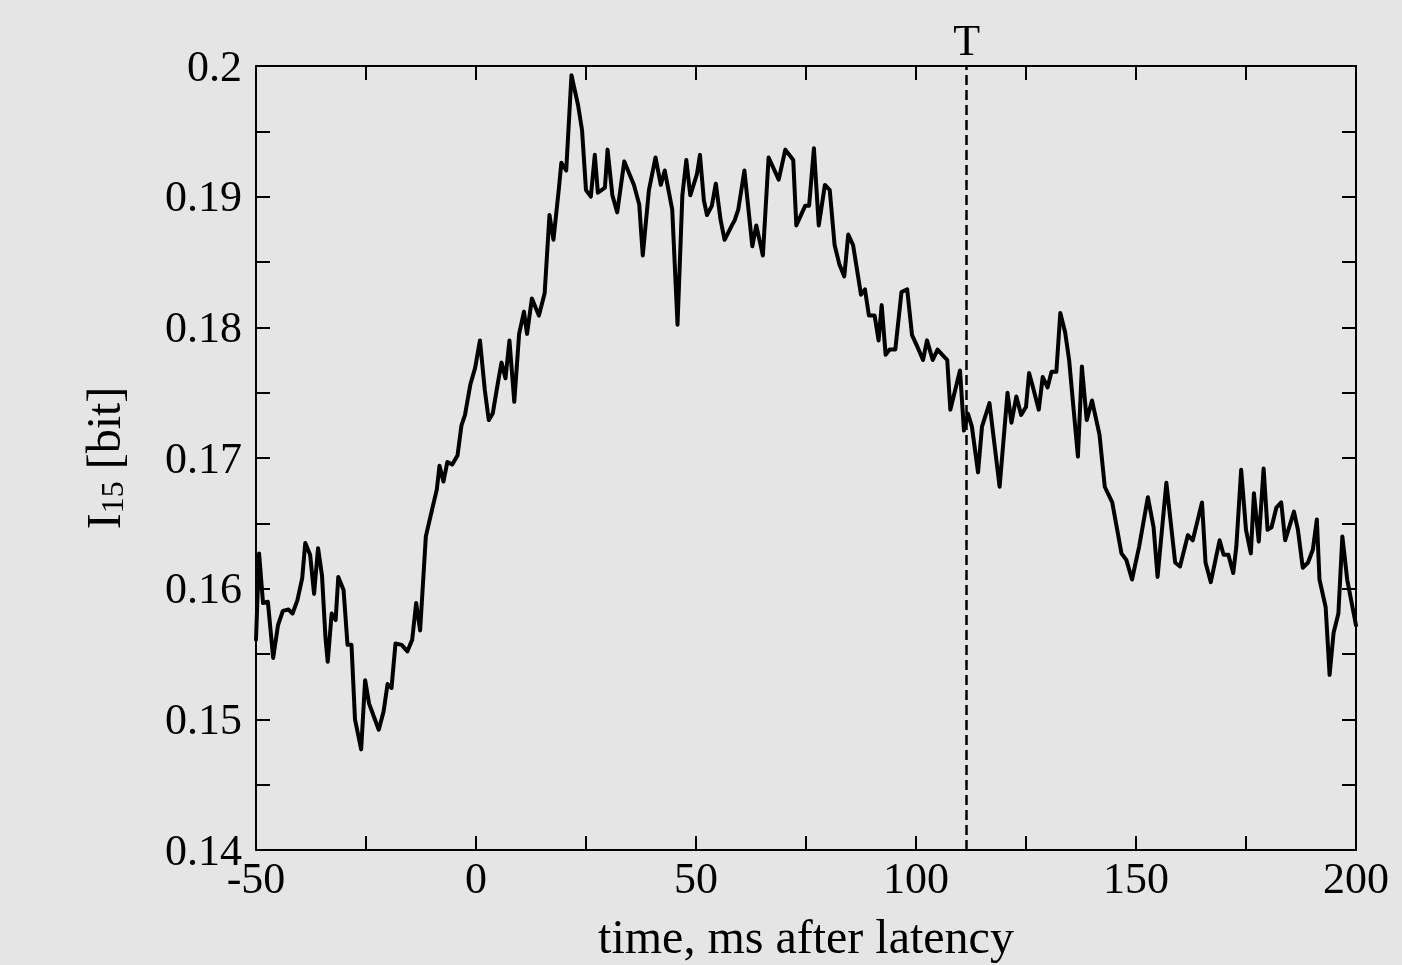 Image resolution: width=1402 pixels, height=965 pixels. Describe the element at coordinates (916, 878) in the screenshot. I see `x-tick-label: 100` at that location.